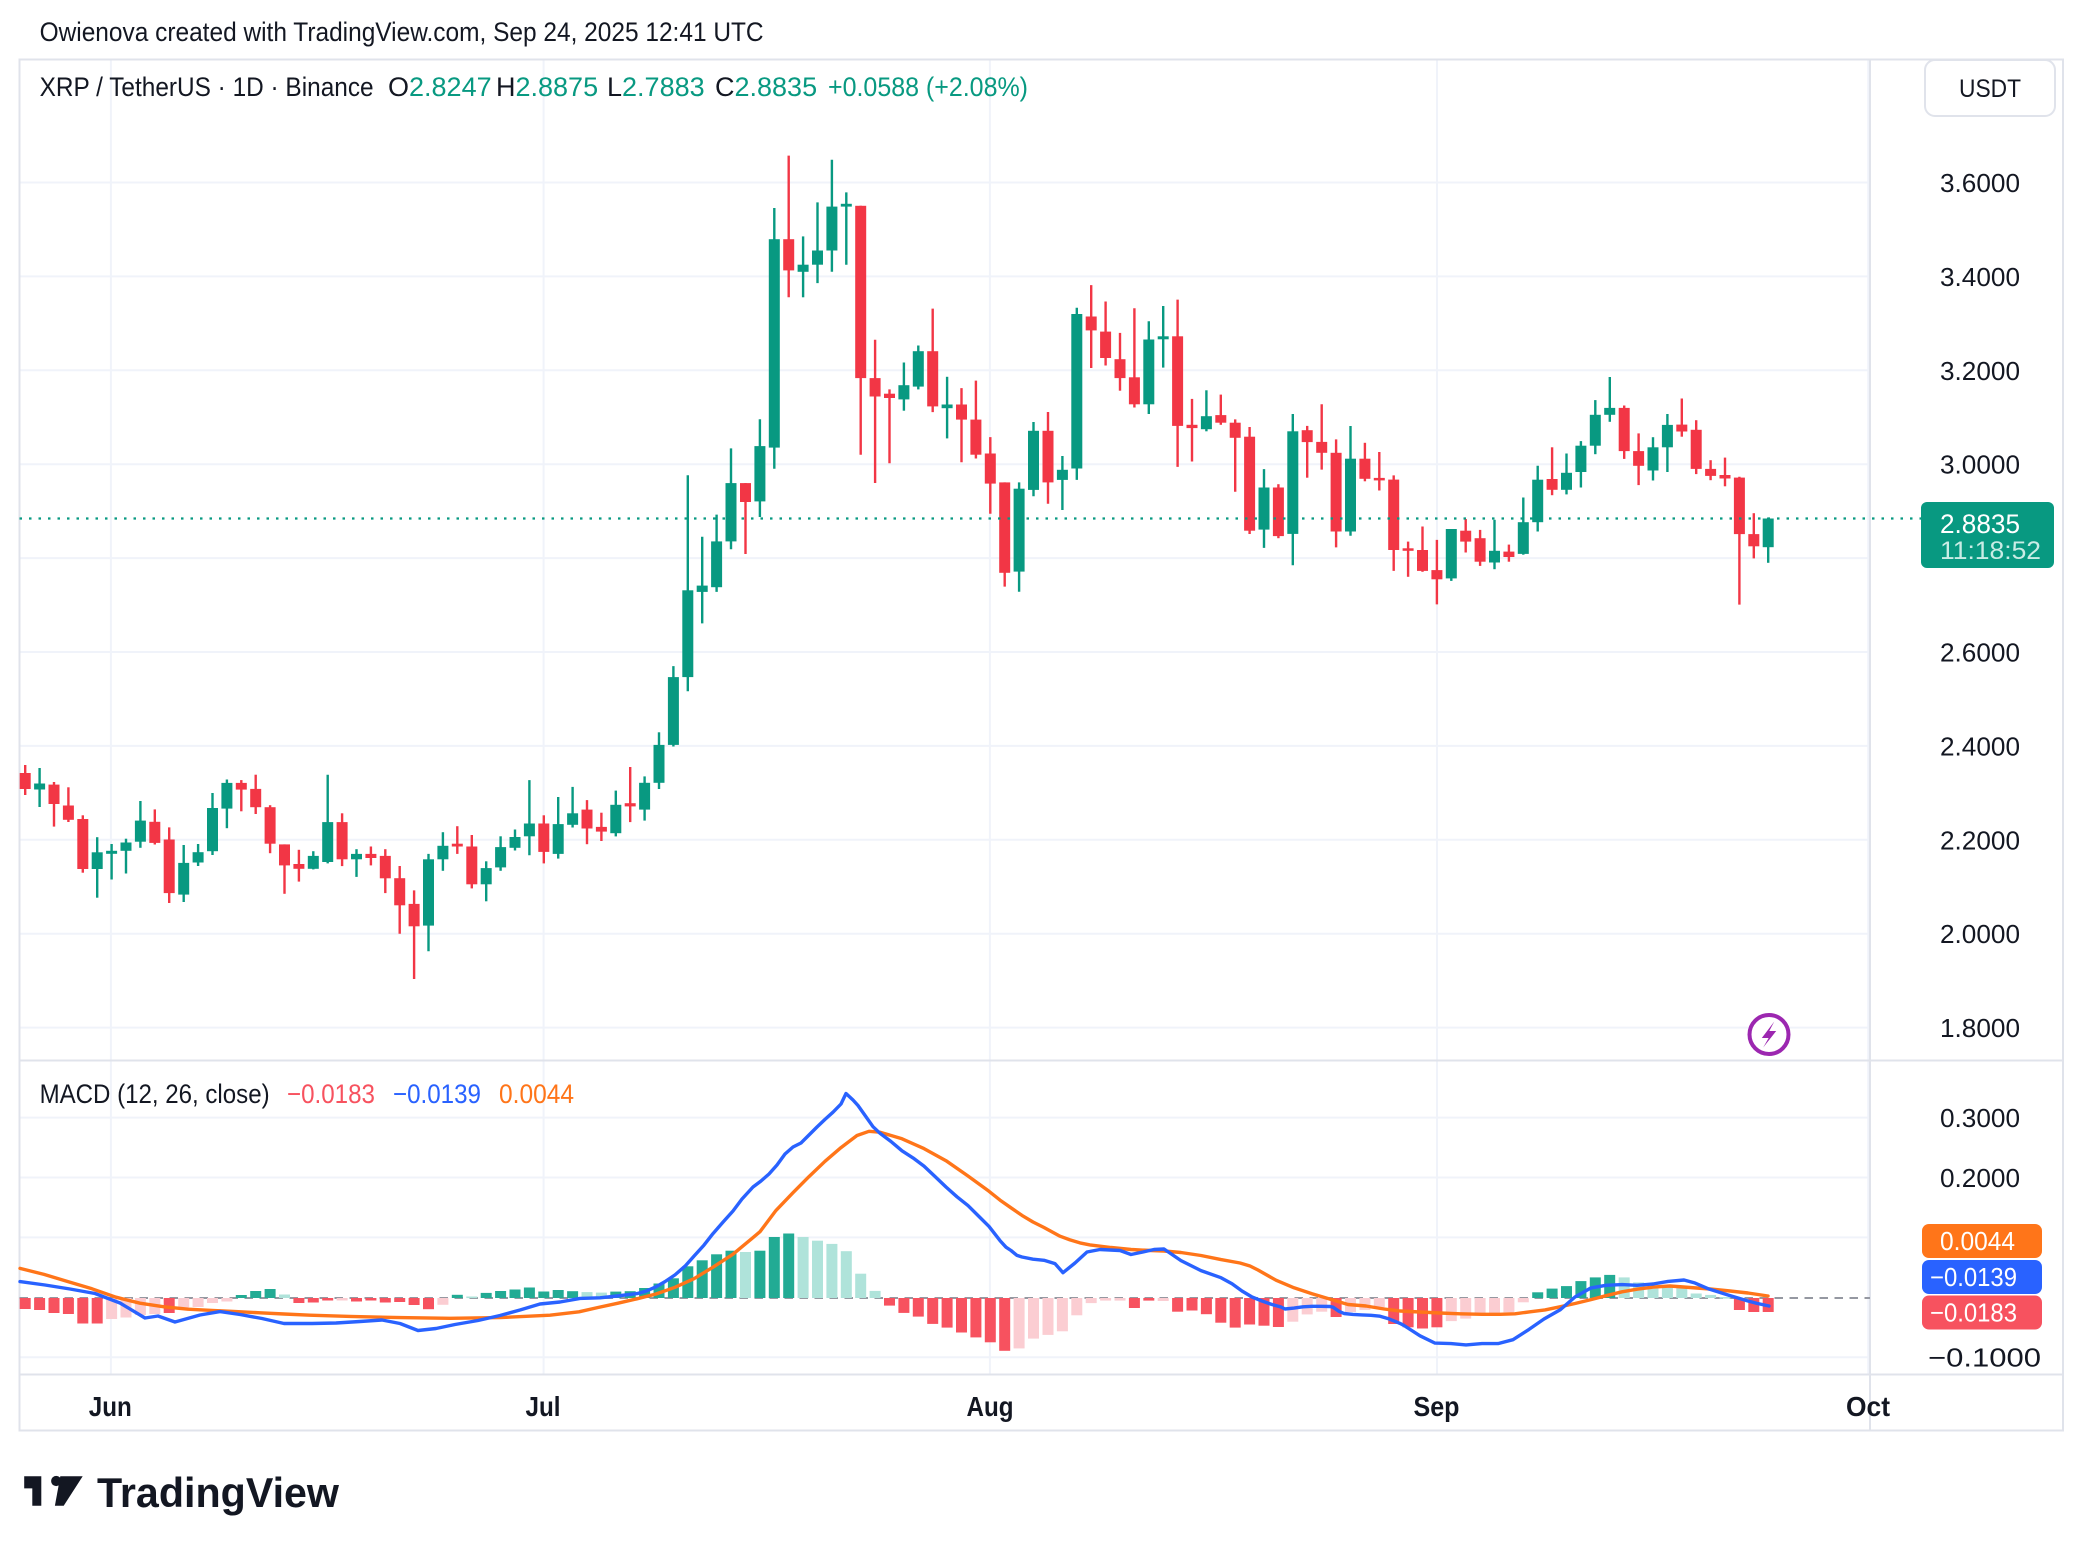  What do you see at coordinates (1980, 371) in the screenshot?
I see `svg-text: 3.2000` at bounding box center [1980, 371].